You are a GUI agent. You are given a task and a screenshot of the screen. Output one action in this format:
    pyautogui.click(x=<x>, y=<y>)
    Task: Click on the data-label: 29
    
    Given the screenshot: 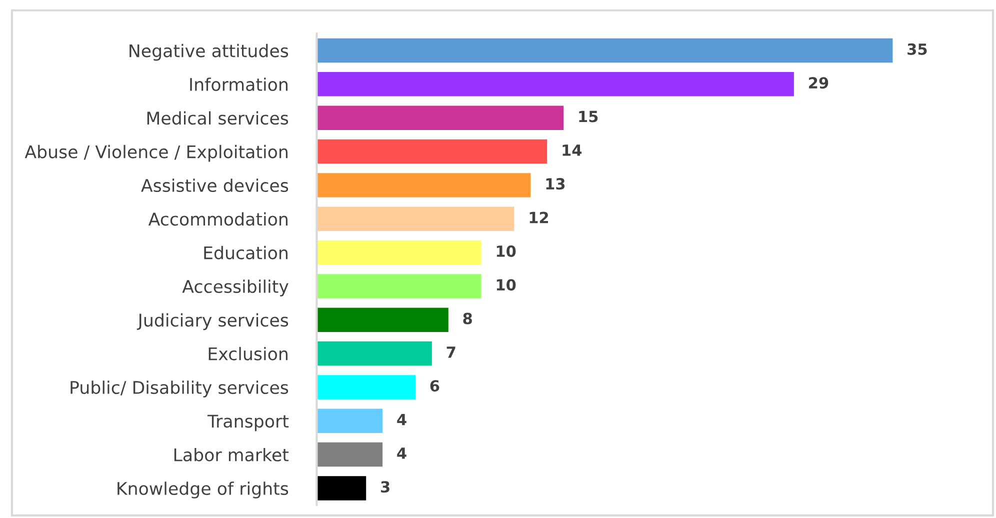 What is the action you would take?
    pyautogui.click(x=818, y=83)
    